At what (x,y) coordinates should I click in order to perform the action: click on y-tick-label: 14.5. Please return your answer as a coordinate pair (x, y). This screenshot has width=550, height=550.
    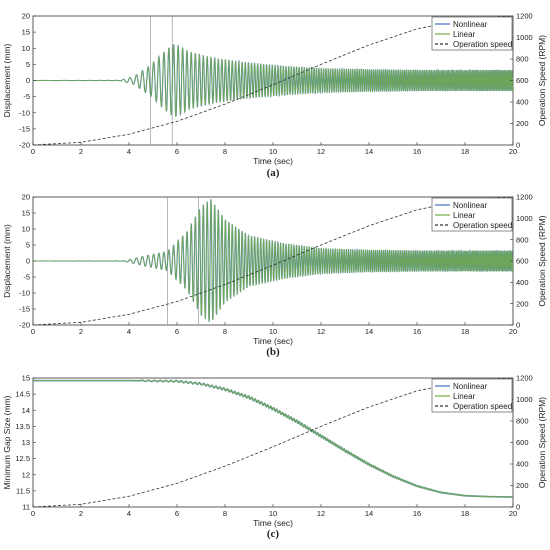
    Looking at the image, I should click on (22, 394).